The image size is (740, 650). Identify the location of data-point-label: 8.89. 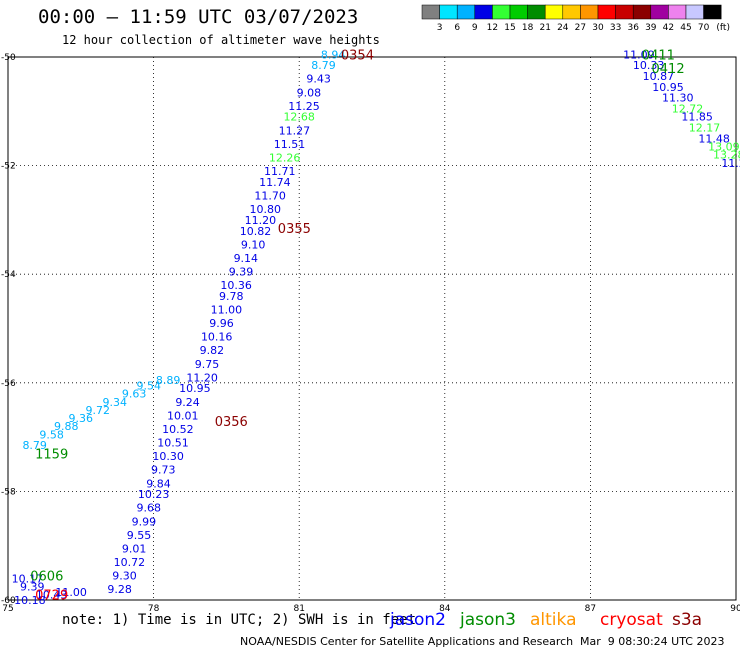
(168, 380).